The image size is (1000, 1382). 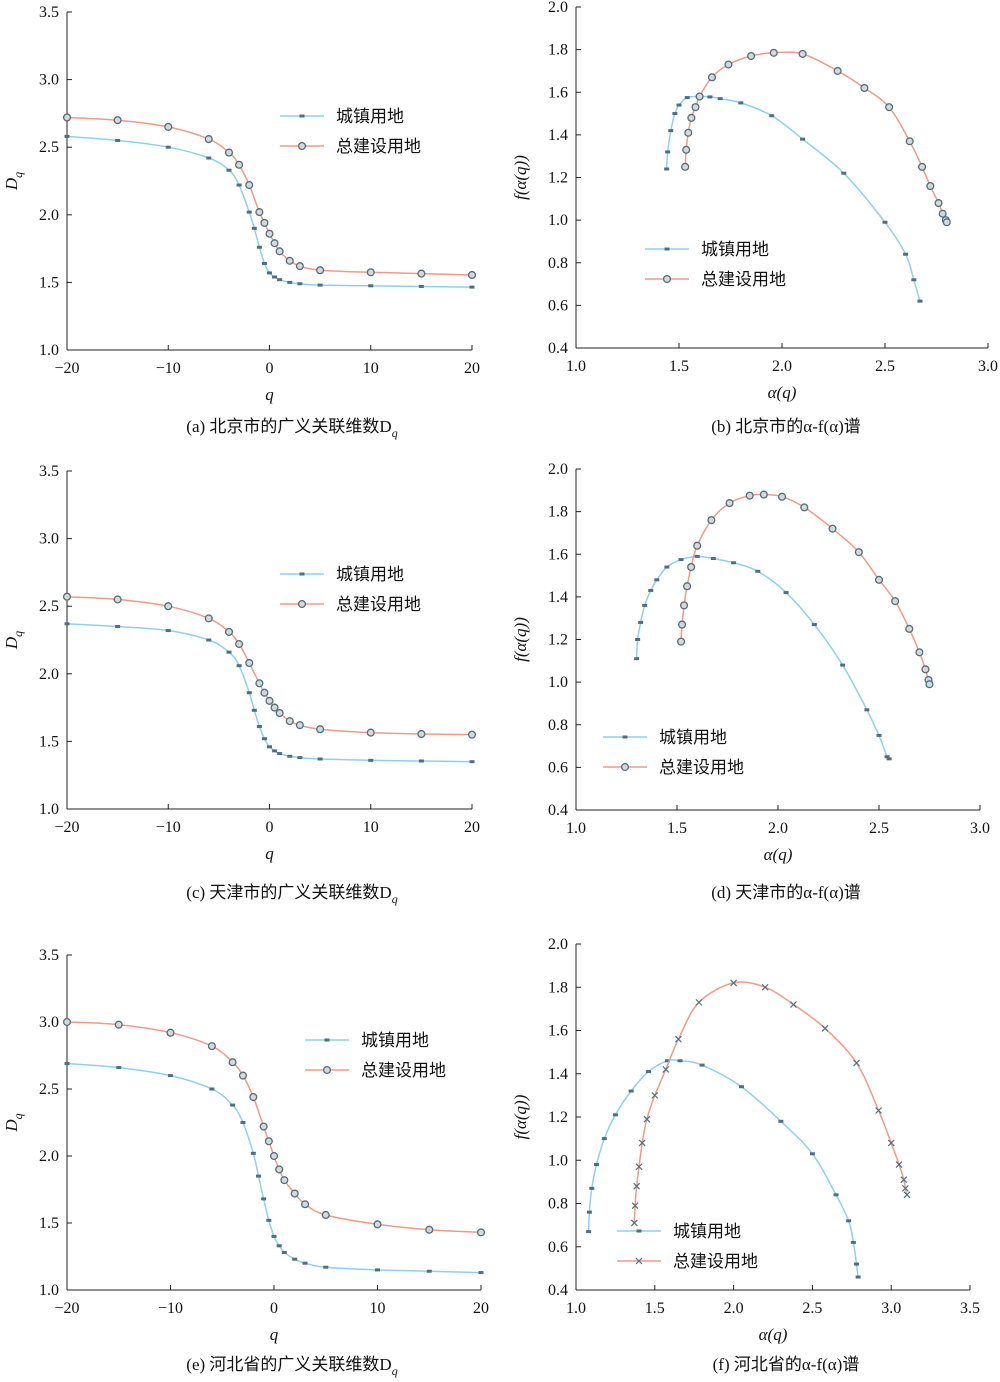 What do you see at coordinates (18, 1116) in the screenshot?
I see `y-axis-label-sub: q` at bounding box center [18, 1116].